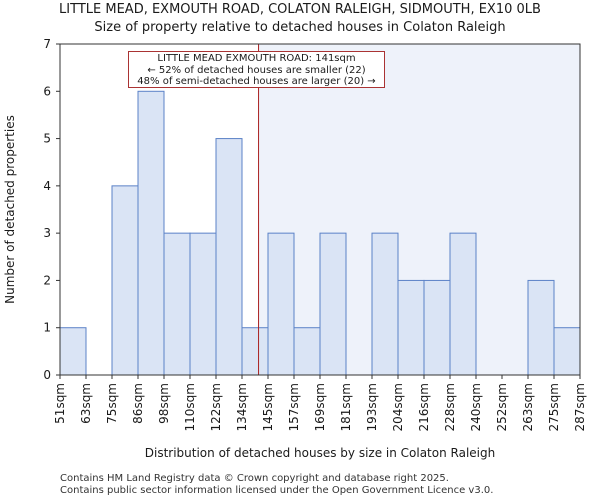 The image size is (600, 500). What do you see at coordinates (164, 403) in the screenshot?
I see `x-tick-label: 98sqm` at bounding box center [164, 403].